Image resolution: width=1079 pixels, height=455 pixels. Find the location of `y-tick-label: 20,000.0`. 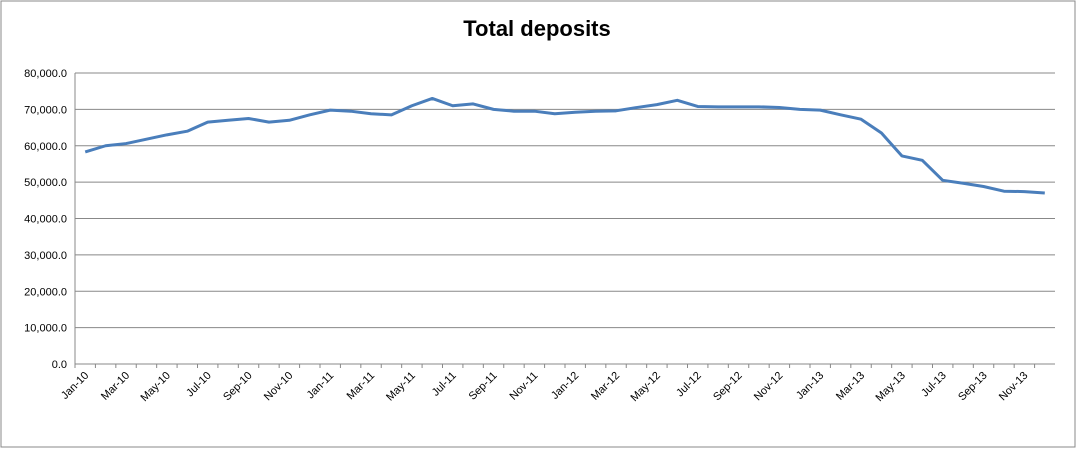

y-tick-label: 20,000.0 is located at coordinates (45, 292).